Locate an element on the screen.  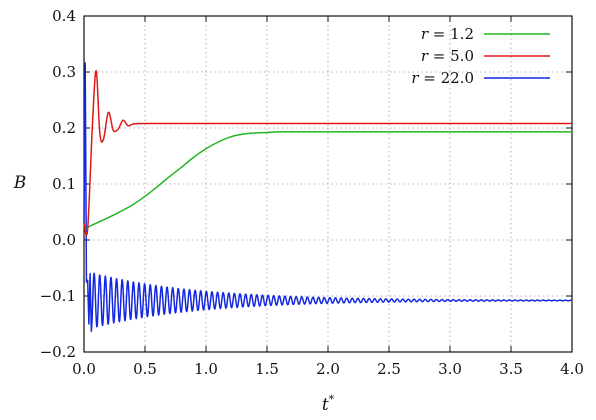
y-axis-label: B is located at coordinates (20, 183).